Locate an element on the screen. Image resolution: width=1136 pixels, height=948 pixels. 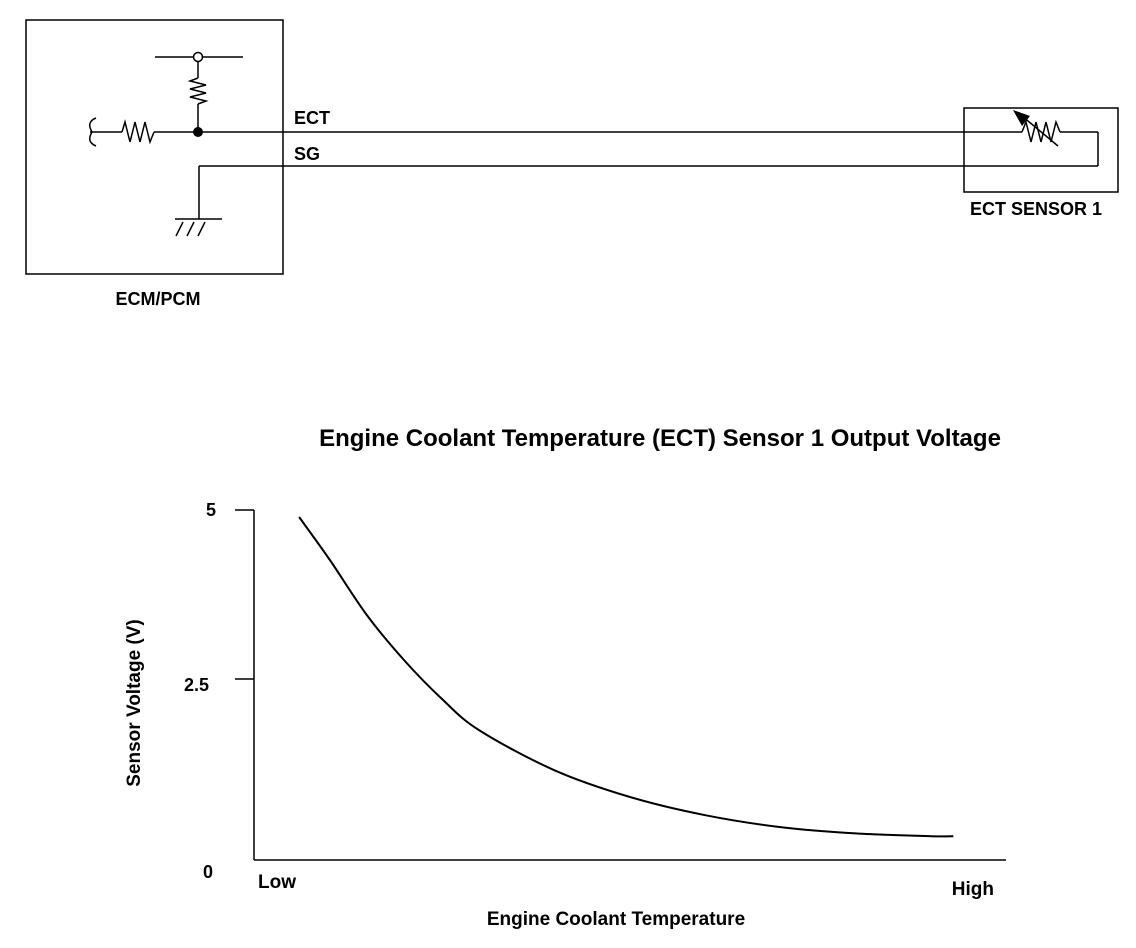
y-tick-label: 2.5 is located at coordinates (196, 685).